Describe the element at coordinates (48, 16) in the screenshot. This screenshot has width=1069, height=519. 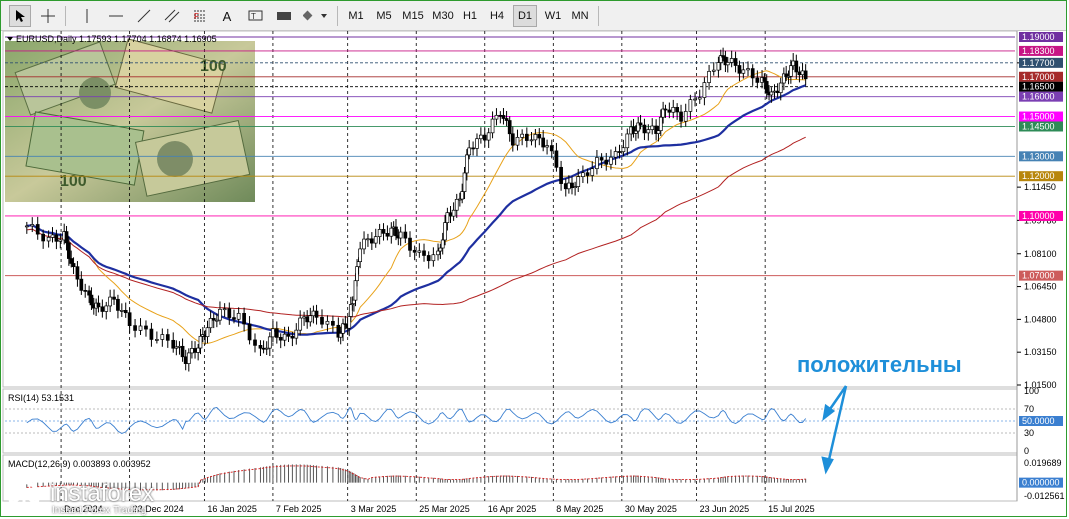
I see `crosshair-icon` at that location.